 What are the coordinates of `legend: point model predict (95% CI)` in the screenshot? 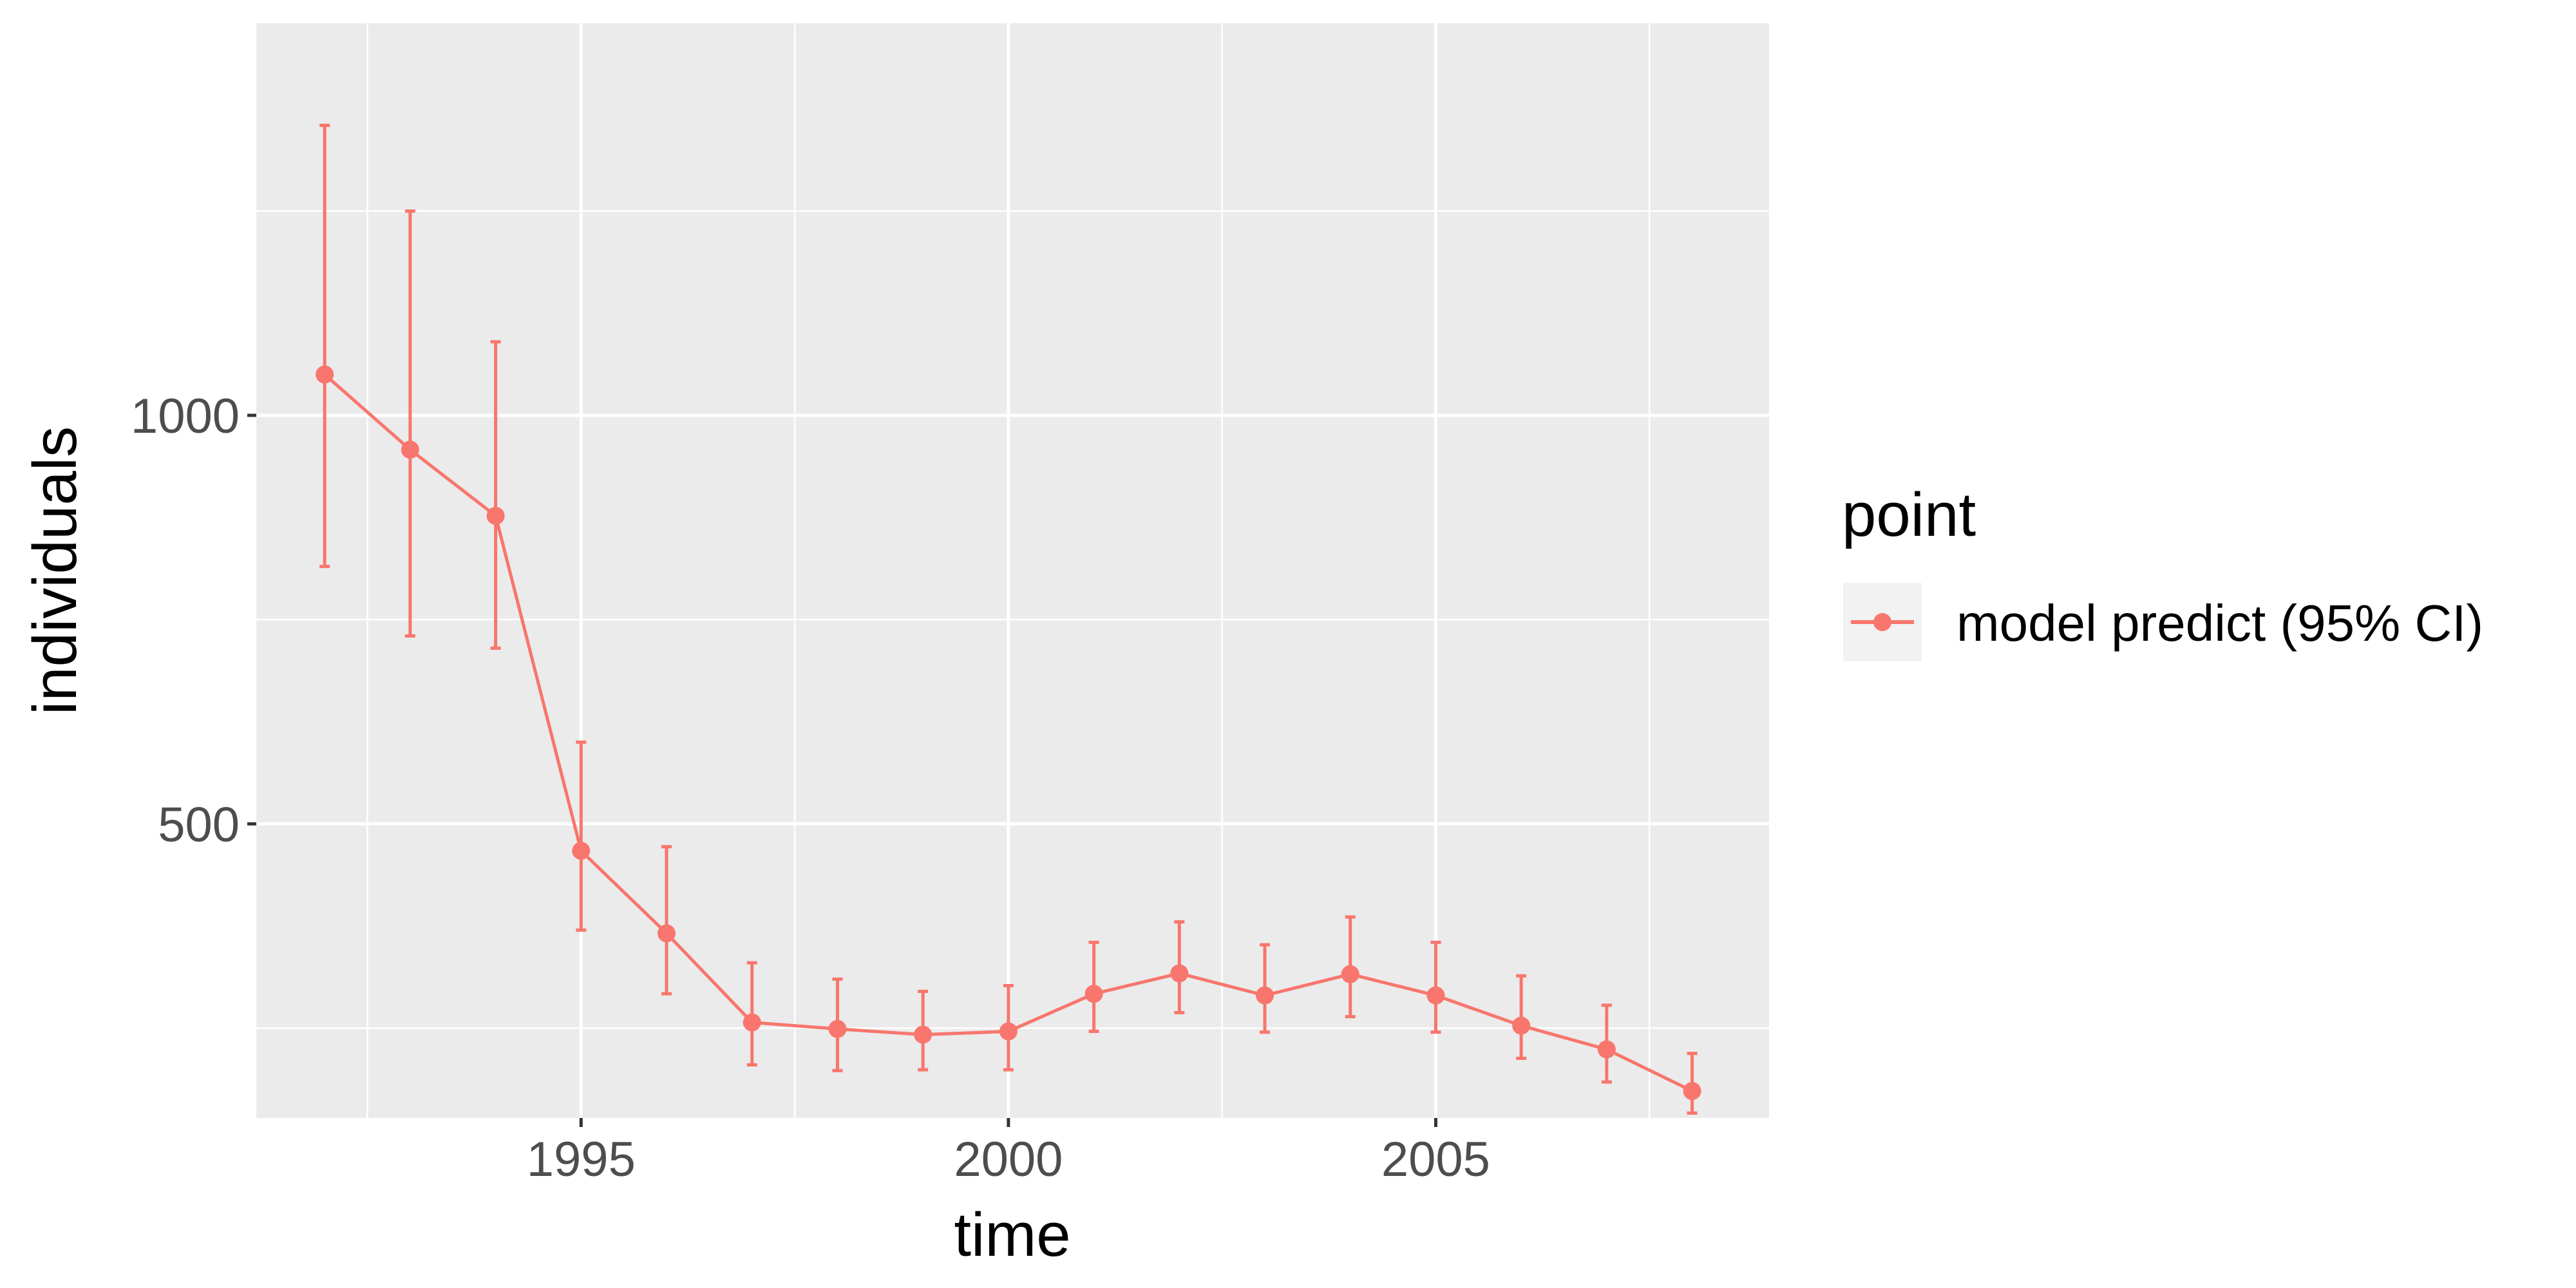 It's located at (2163, 570).